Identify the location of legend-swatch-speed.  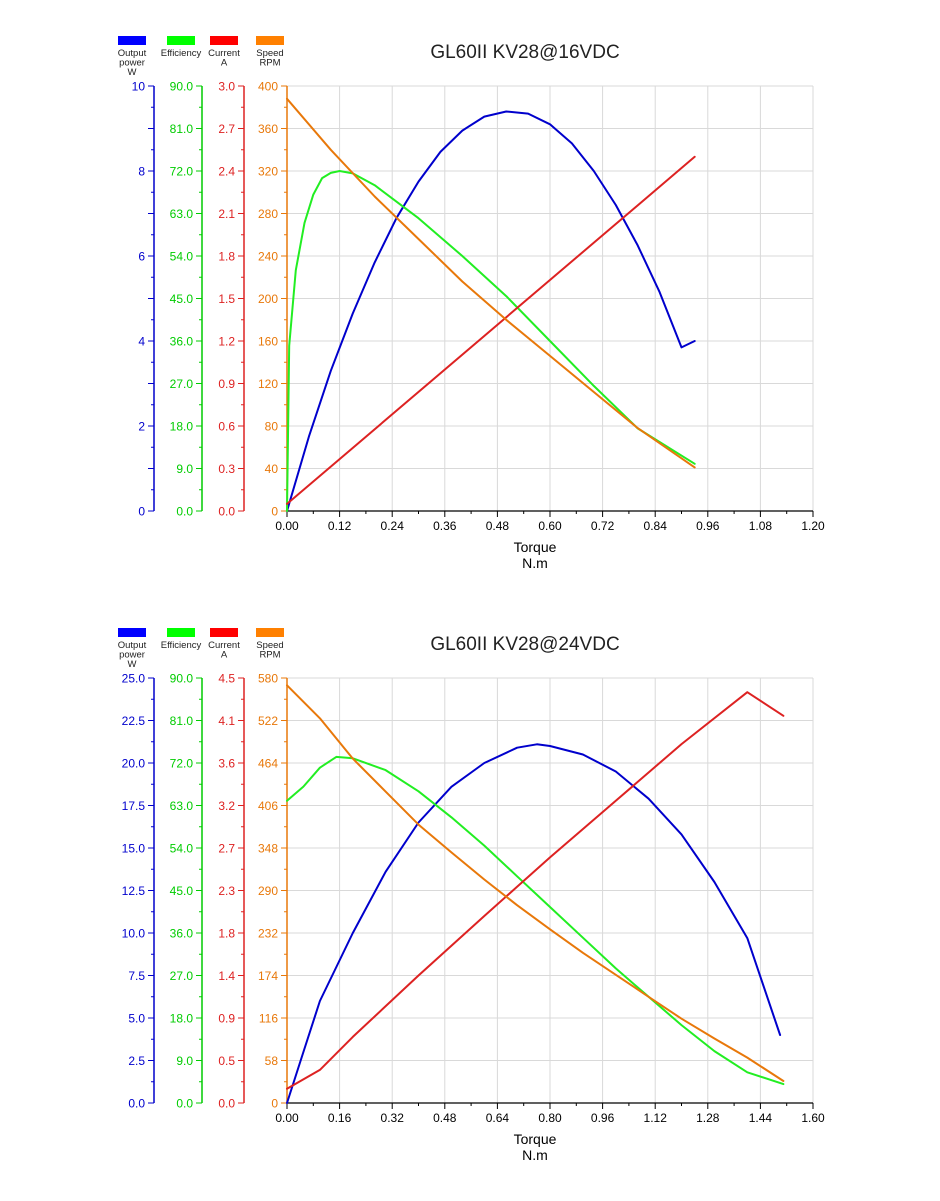
(270, 632).